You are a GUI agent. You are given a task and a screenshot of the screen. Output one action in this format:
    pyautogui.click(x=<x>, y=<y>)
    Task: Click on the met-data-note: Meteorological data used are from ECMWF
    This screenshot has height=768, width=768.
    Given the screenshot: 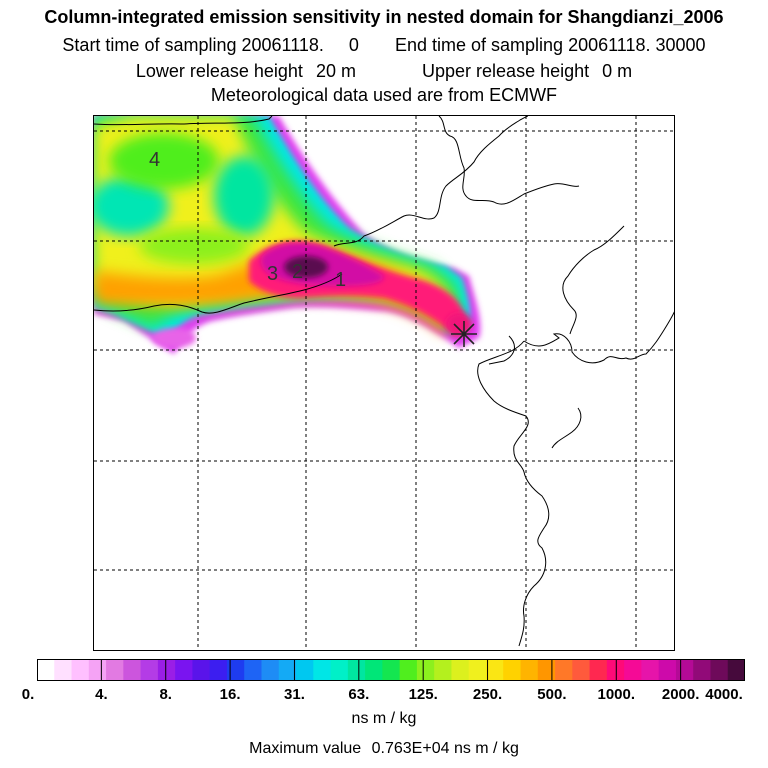 What is the action you would take?
    pyautogui.click(x=384, y=95)
    